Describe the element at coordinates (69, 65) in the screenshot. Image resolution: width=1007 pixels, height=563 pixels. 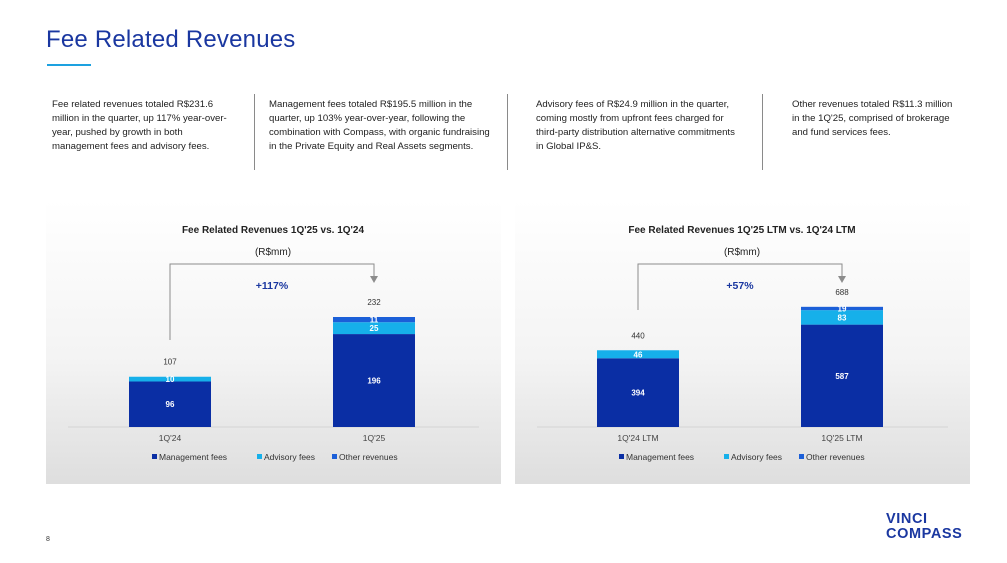
I see `title-underline` at that location.